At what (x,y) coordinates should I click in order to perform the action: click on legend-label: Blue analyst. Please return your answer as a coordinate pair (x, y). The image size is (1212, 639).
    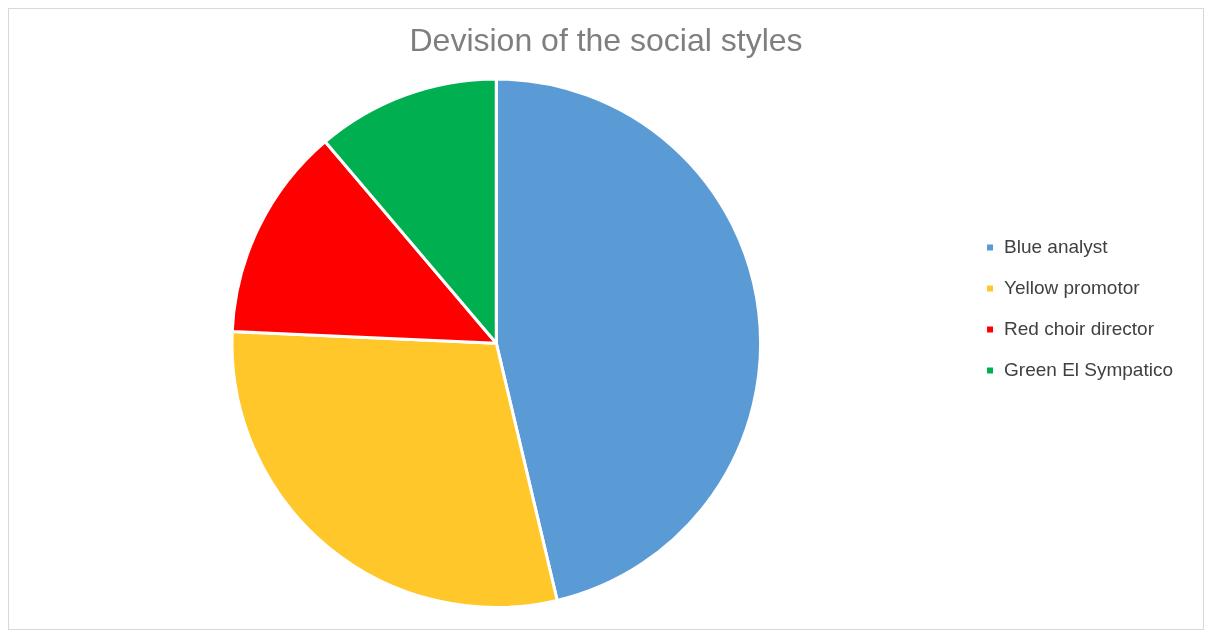
    Looking at the image, I should click on (1056, 246).